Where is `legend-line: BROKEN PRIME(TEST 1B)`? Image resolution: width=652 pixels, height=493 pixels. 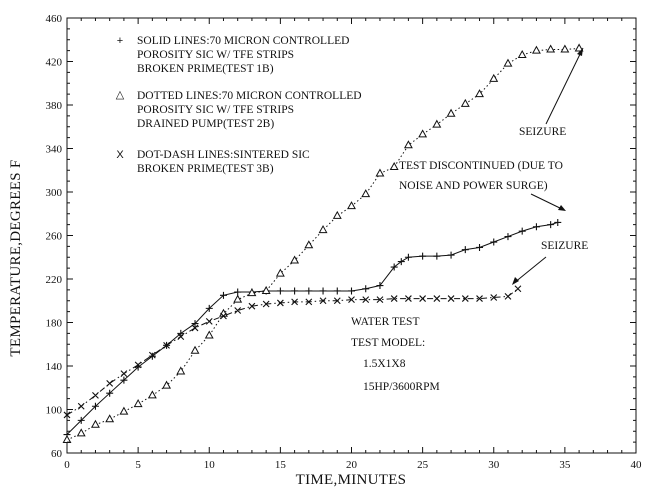 legend-line: BROKEN PRIME(TEST 1B) is located at coordinates (205, 69).